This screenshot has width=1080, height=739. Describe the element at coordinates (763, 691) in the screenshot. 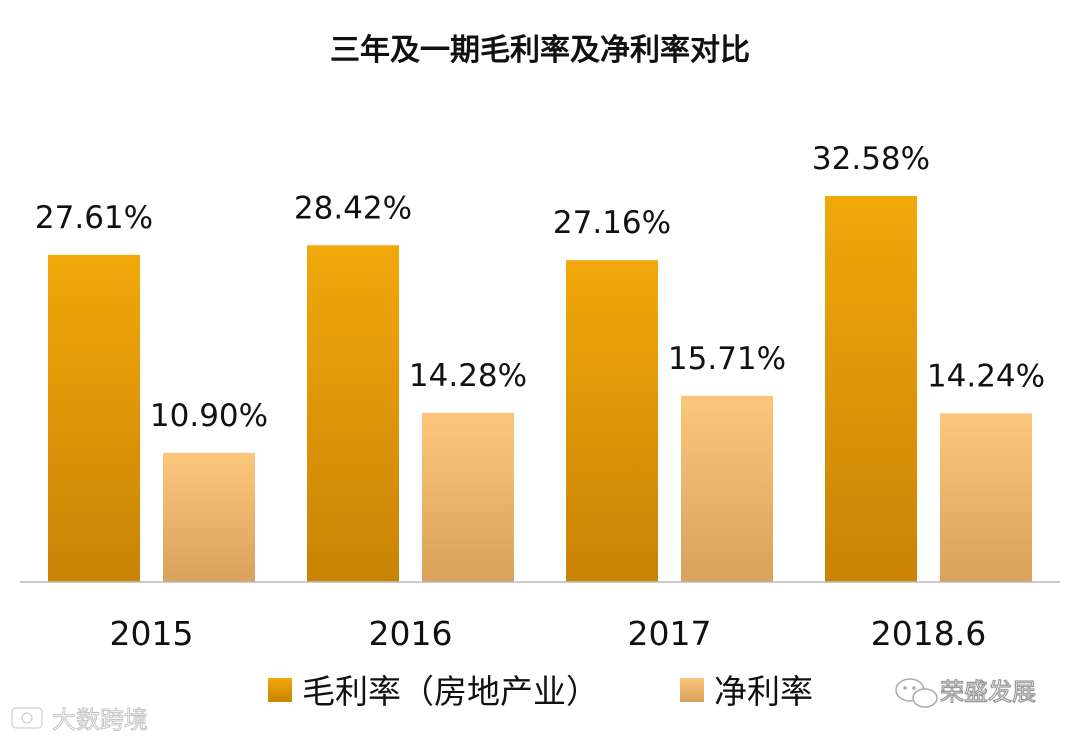

I see `legend-label-net-margin: 净利率` at that location.